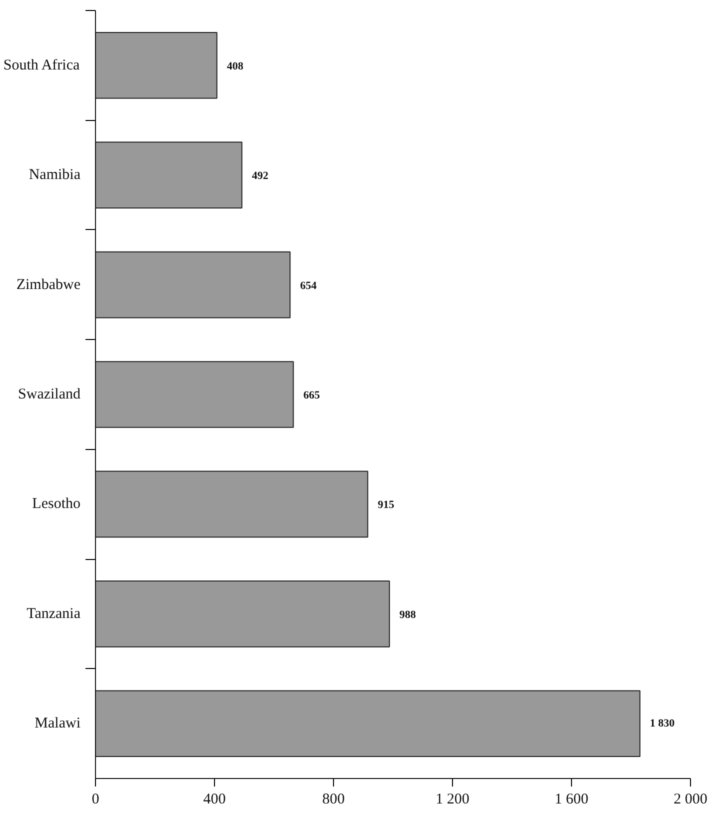 This screenshot has height=816, width=724. I want to click on x-tick-label: 2 000, so click(691, 800).